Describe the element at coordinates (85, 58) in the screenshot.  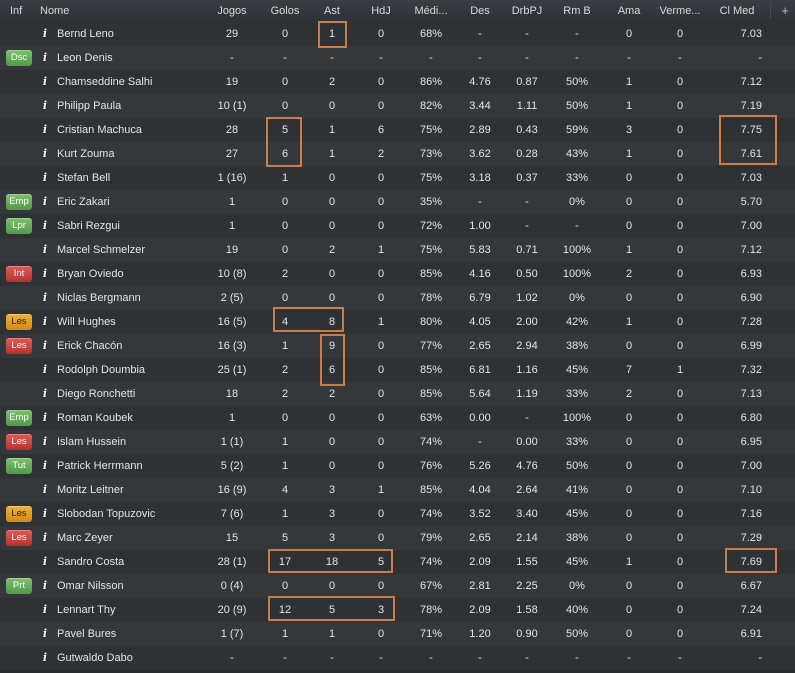
I see `player-name: Leon Denis` at that location.